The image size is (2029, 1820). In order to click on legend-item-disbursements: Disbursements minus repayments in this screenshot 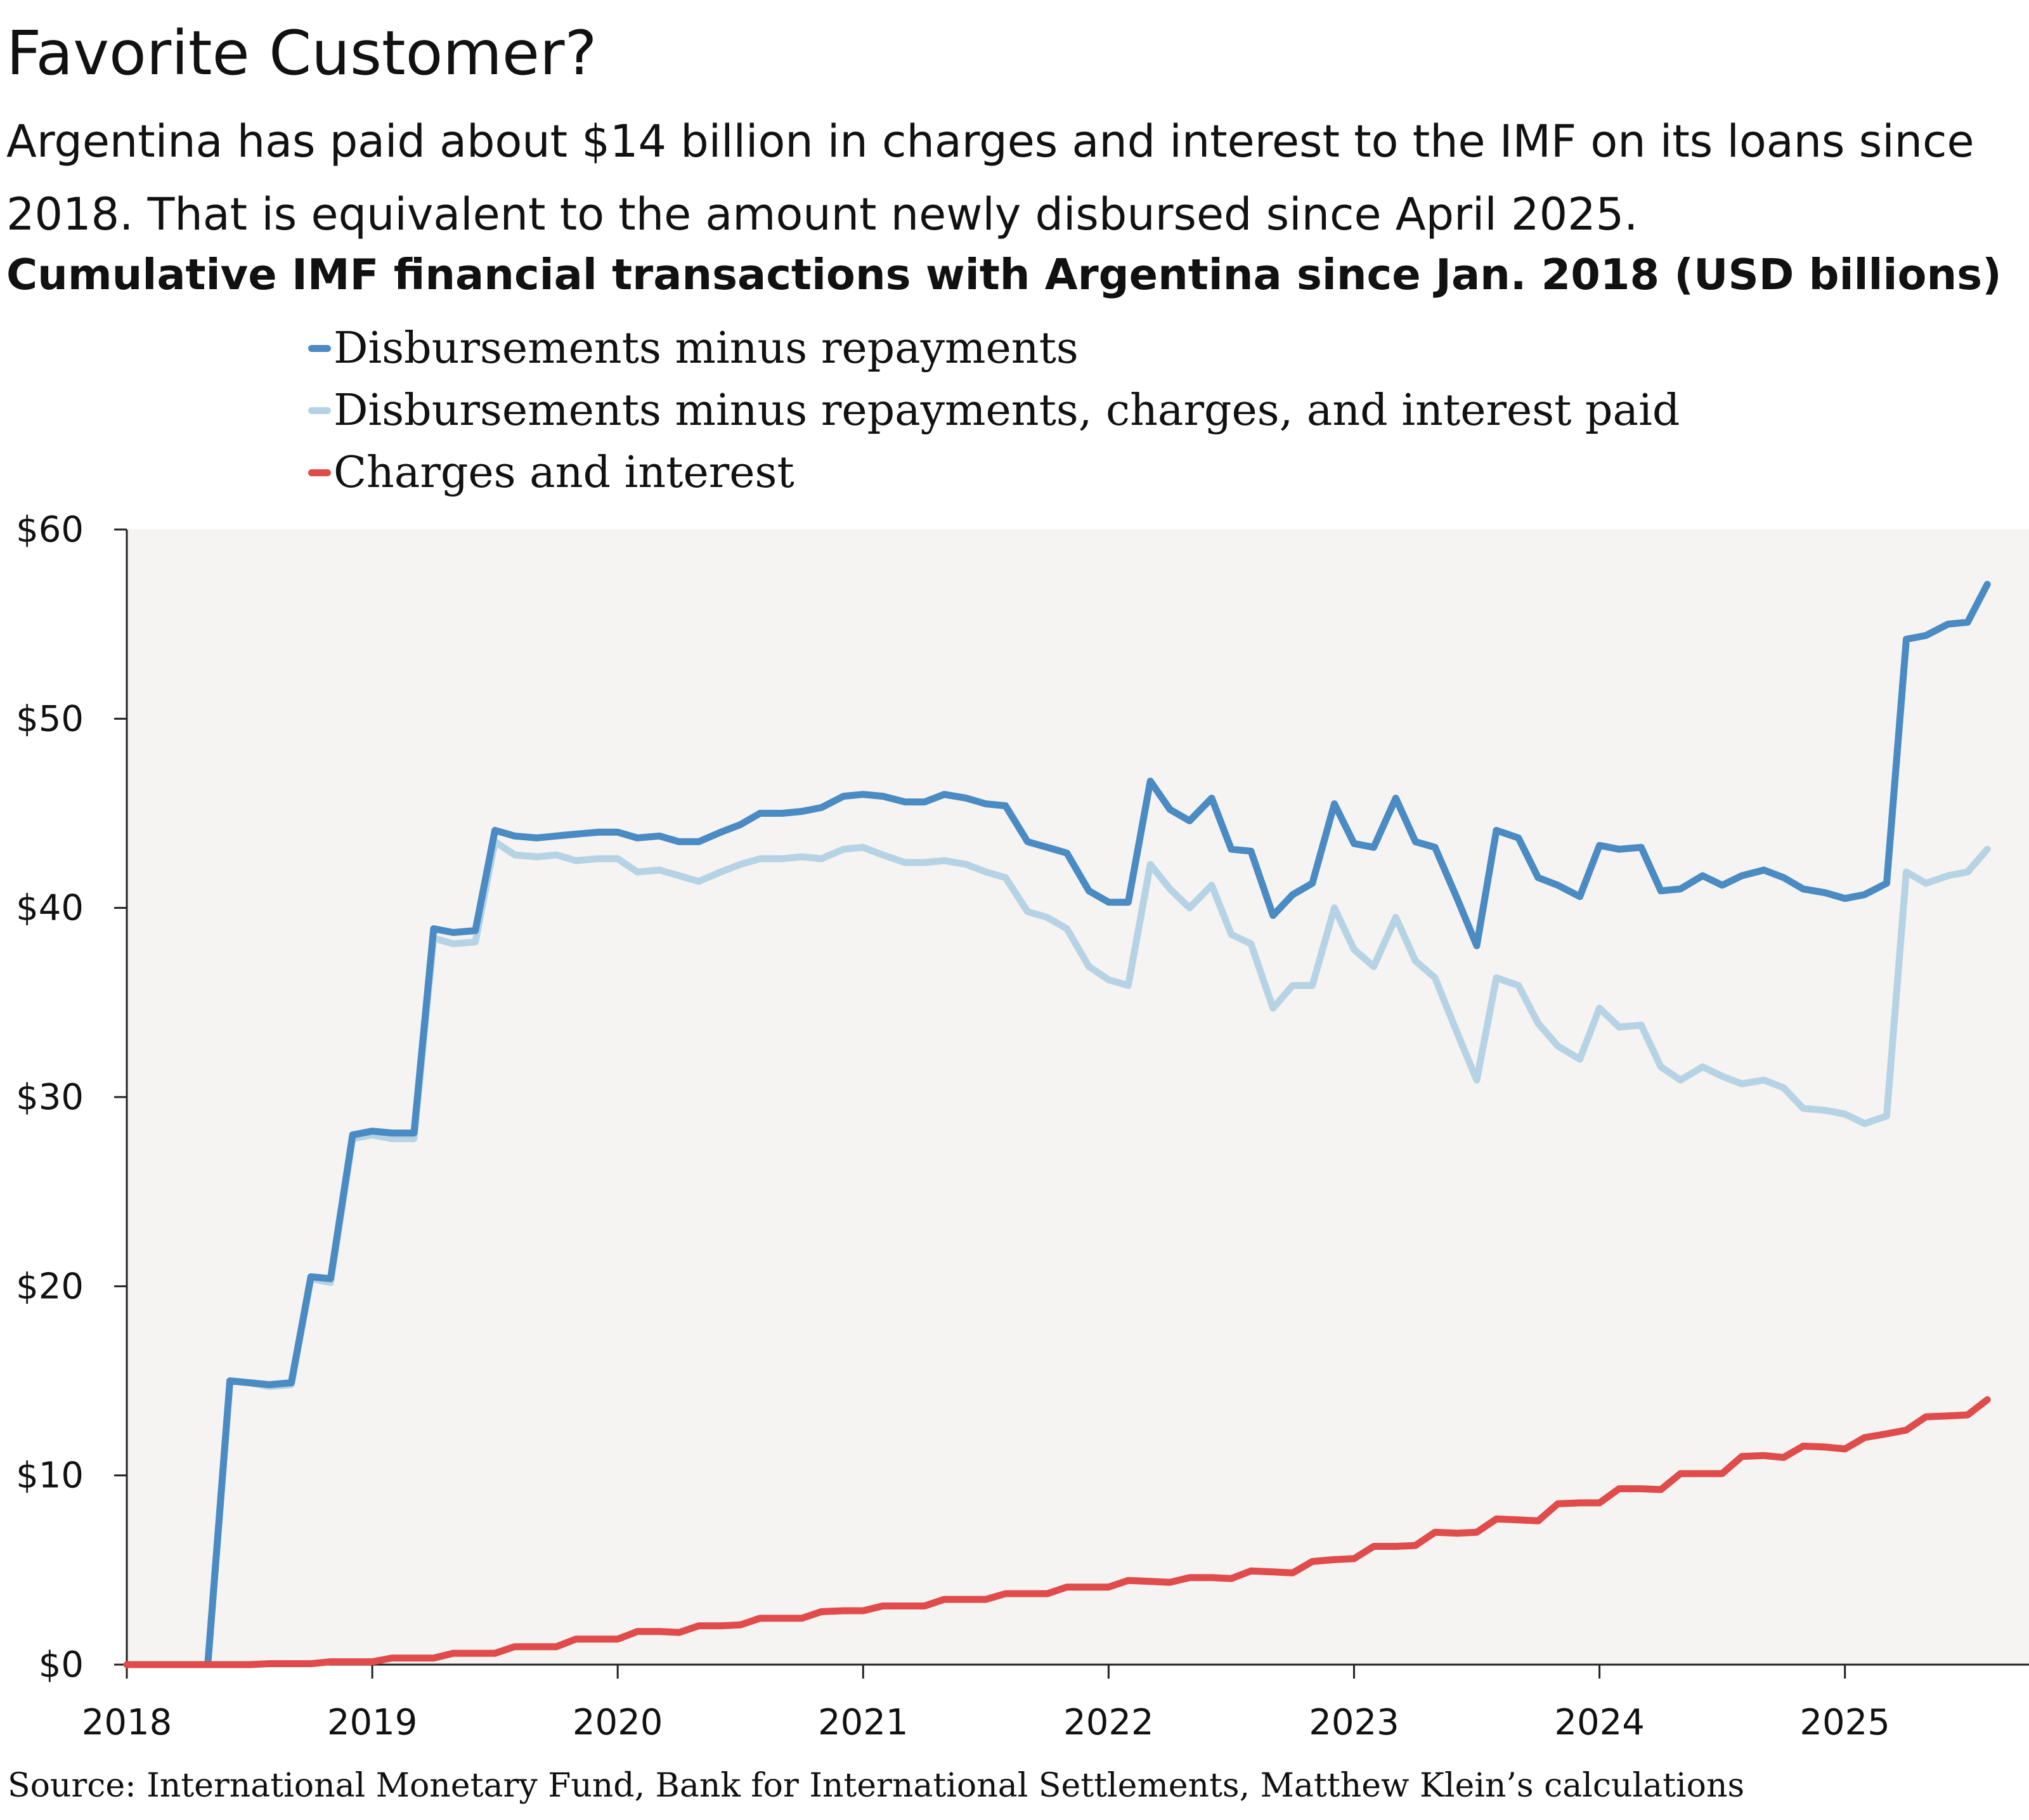, I will do `click(994, 348)`.